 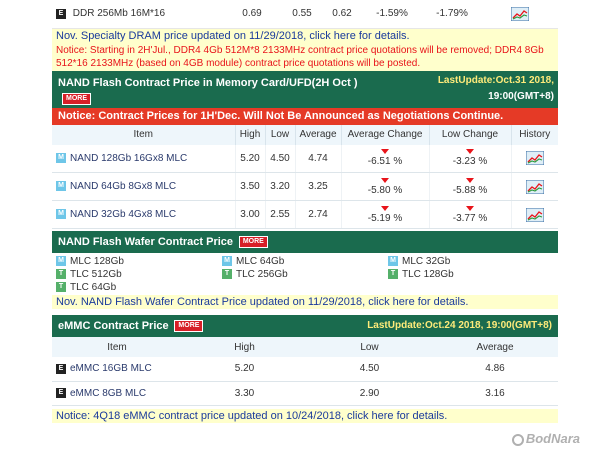 I want to click on list-item: M MLC 128Gb, so click(x=135, y=261).